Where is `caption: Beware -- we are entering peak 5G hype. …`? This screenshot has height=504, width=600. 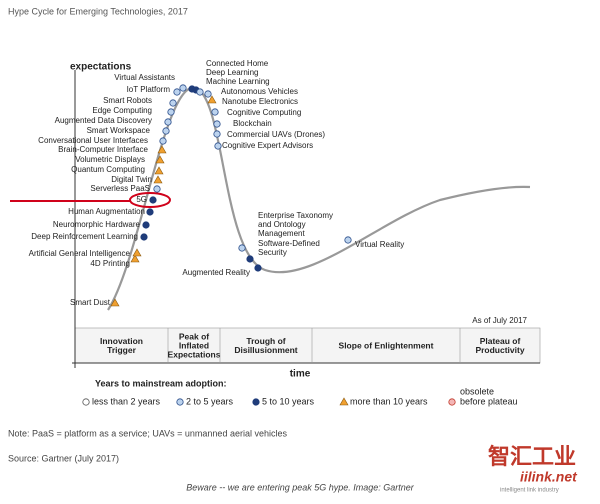
caption: Beware -- we are entering peak 5G hype. … is located at coordinates (300, 487).